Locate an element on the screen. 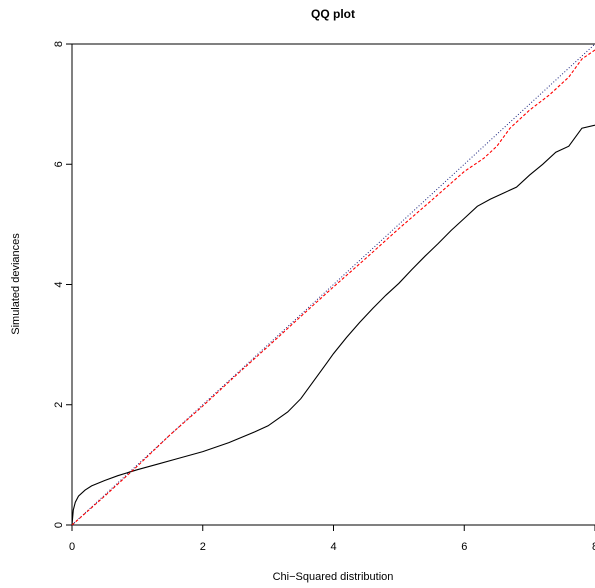  y-tick-label: 2 is located at coordinates (59, 405).